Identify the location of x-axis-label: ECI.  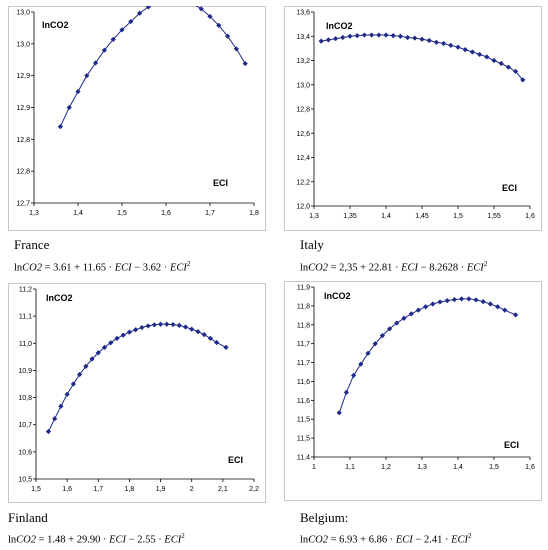
(220, 183).